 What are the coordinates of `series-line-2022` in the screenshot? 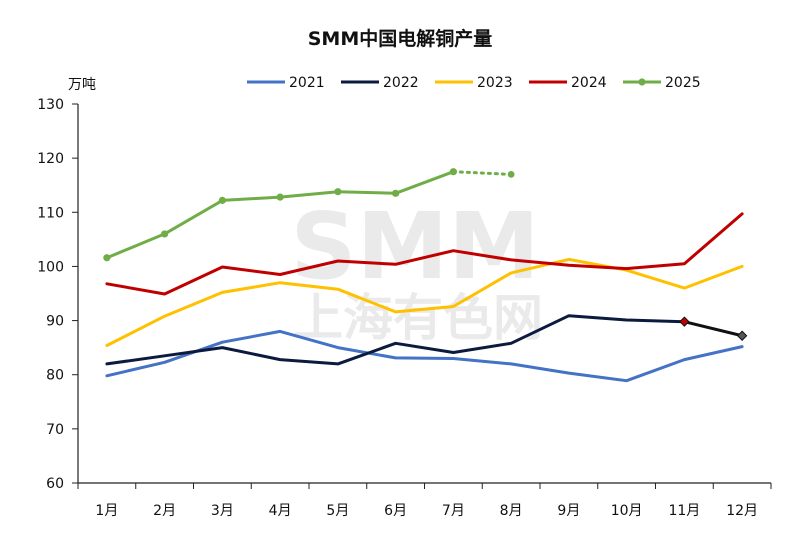 It's located at (395, 340).